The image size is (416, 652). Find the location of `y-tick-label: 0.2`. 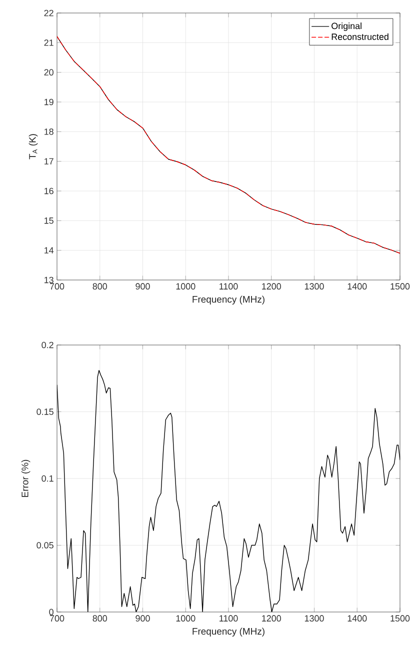

y-tick-label: 0.2 is located at coordinates (48, 345).